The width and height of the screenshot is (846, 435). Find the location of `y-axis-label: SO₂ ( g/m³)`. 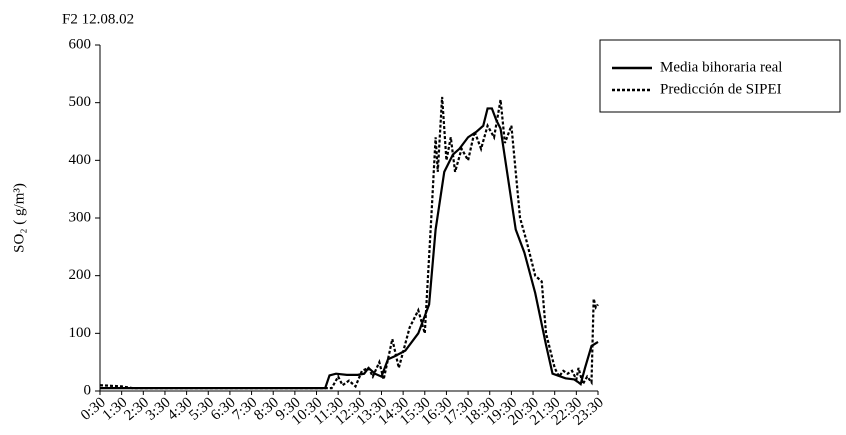

y-axis-label: SO₂ ( g/m³) is located at coordinates (19, 218).